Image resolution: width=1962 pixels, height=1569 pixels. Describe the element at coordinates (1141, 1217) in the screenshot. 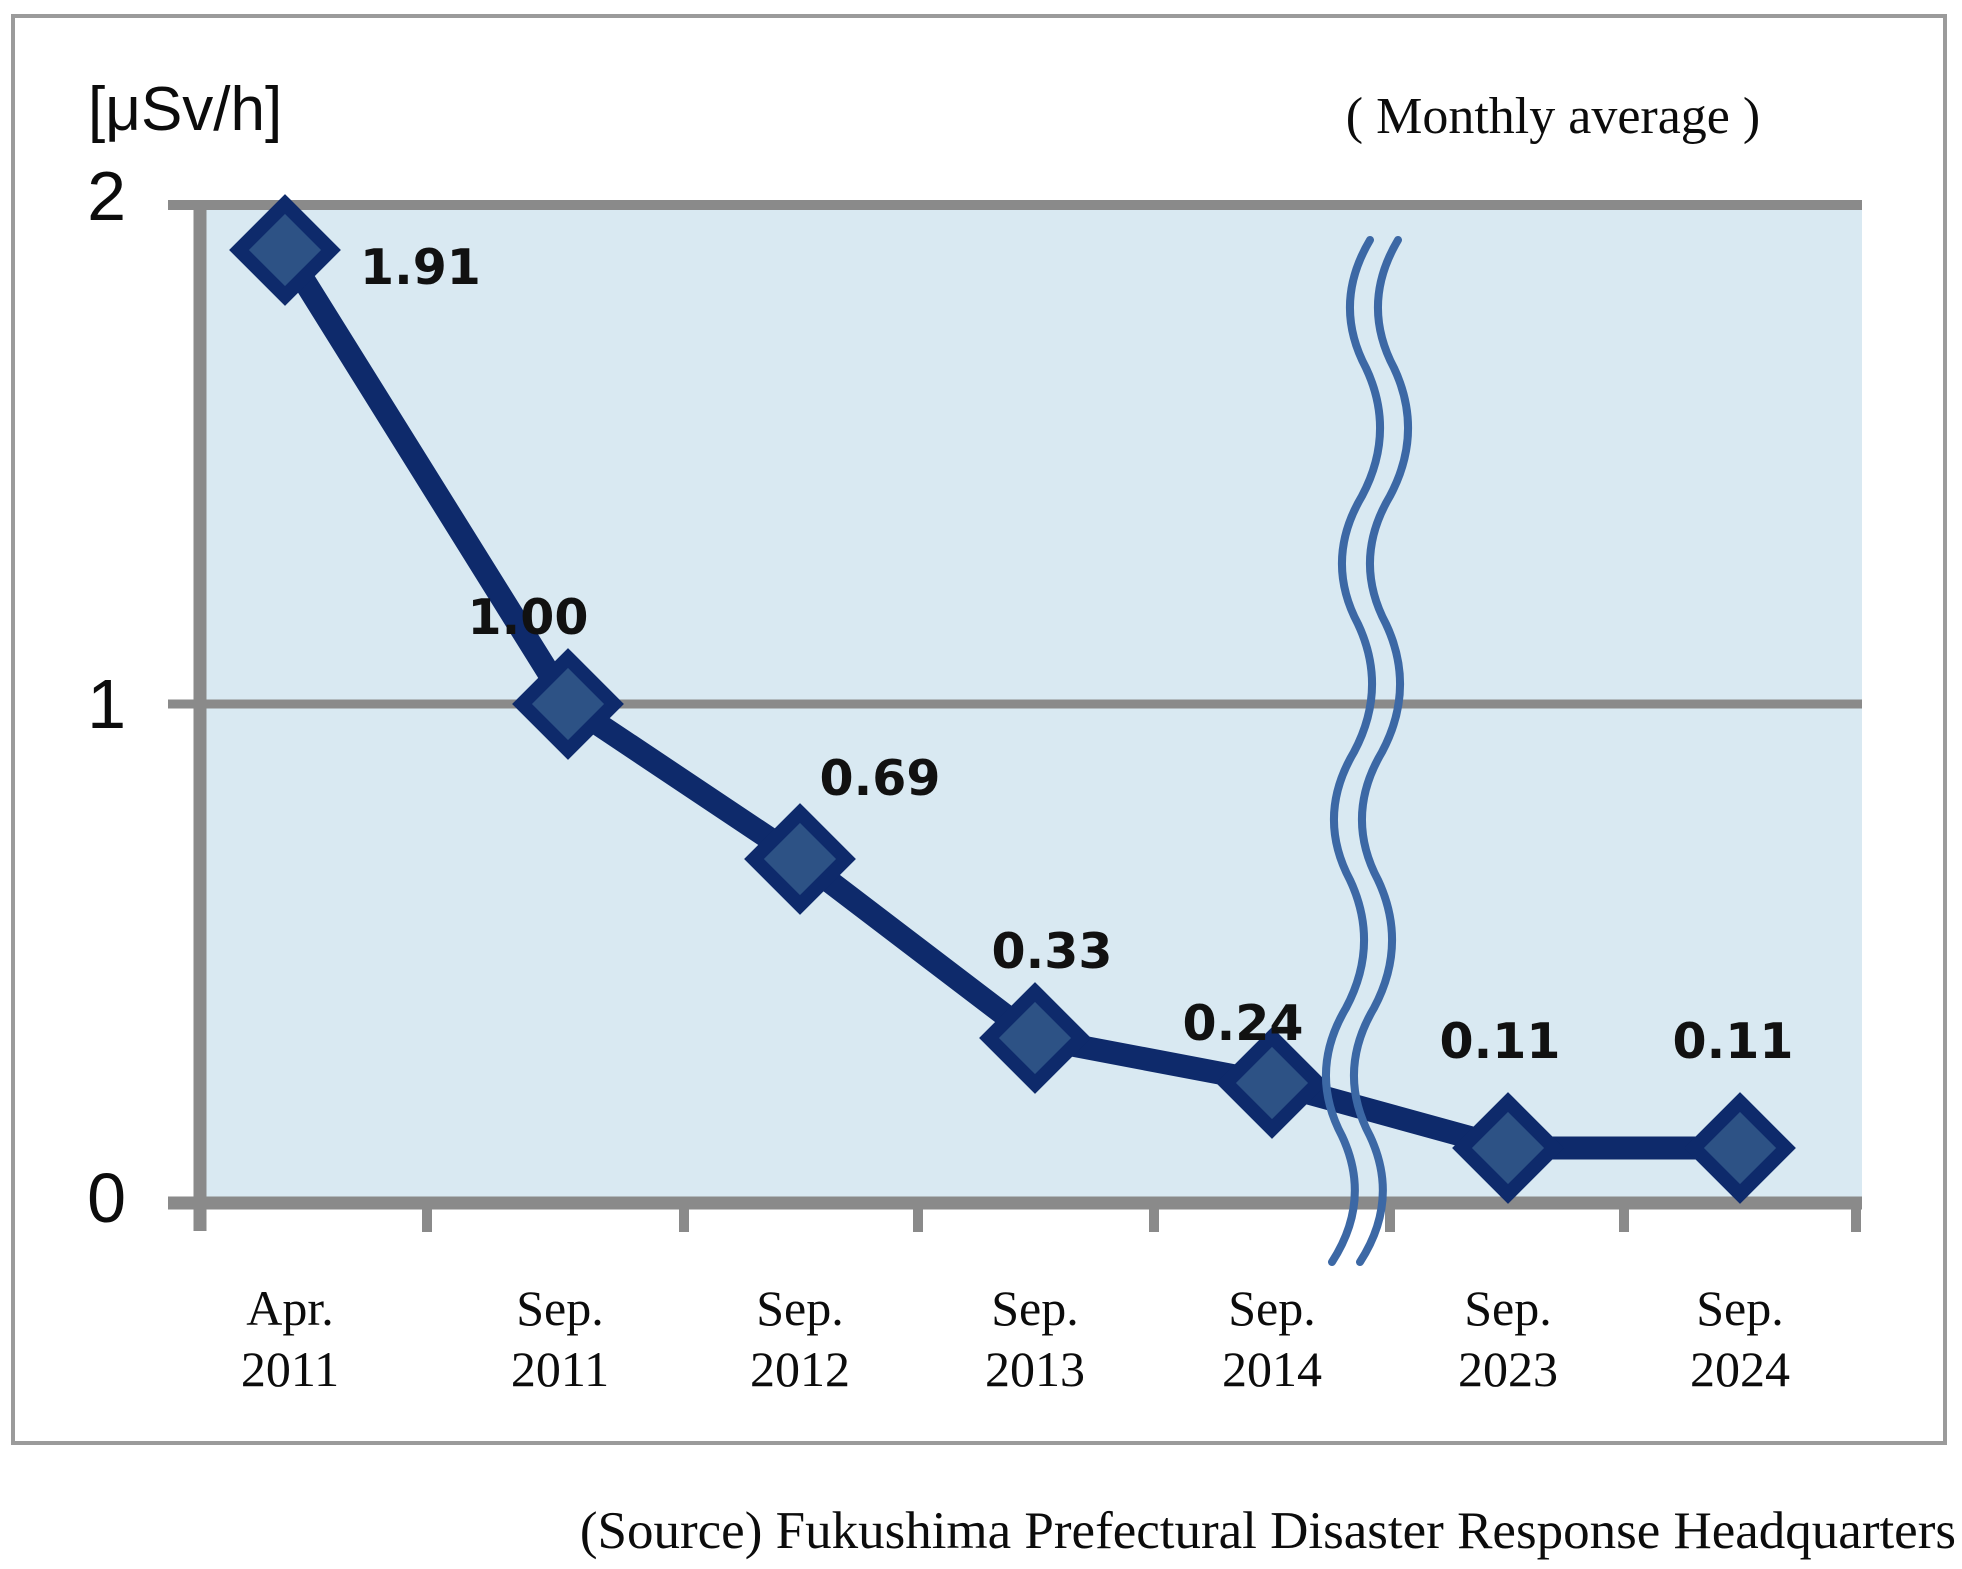

I see `x-axis-ticks` at that location.